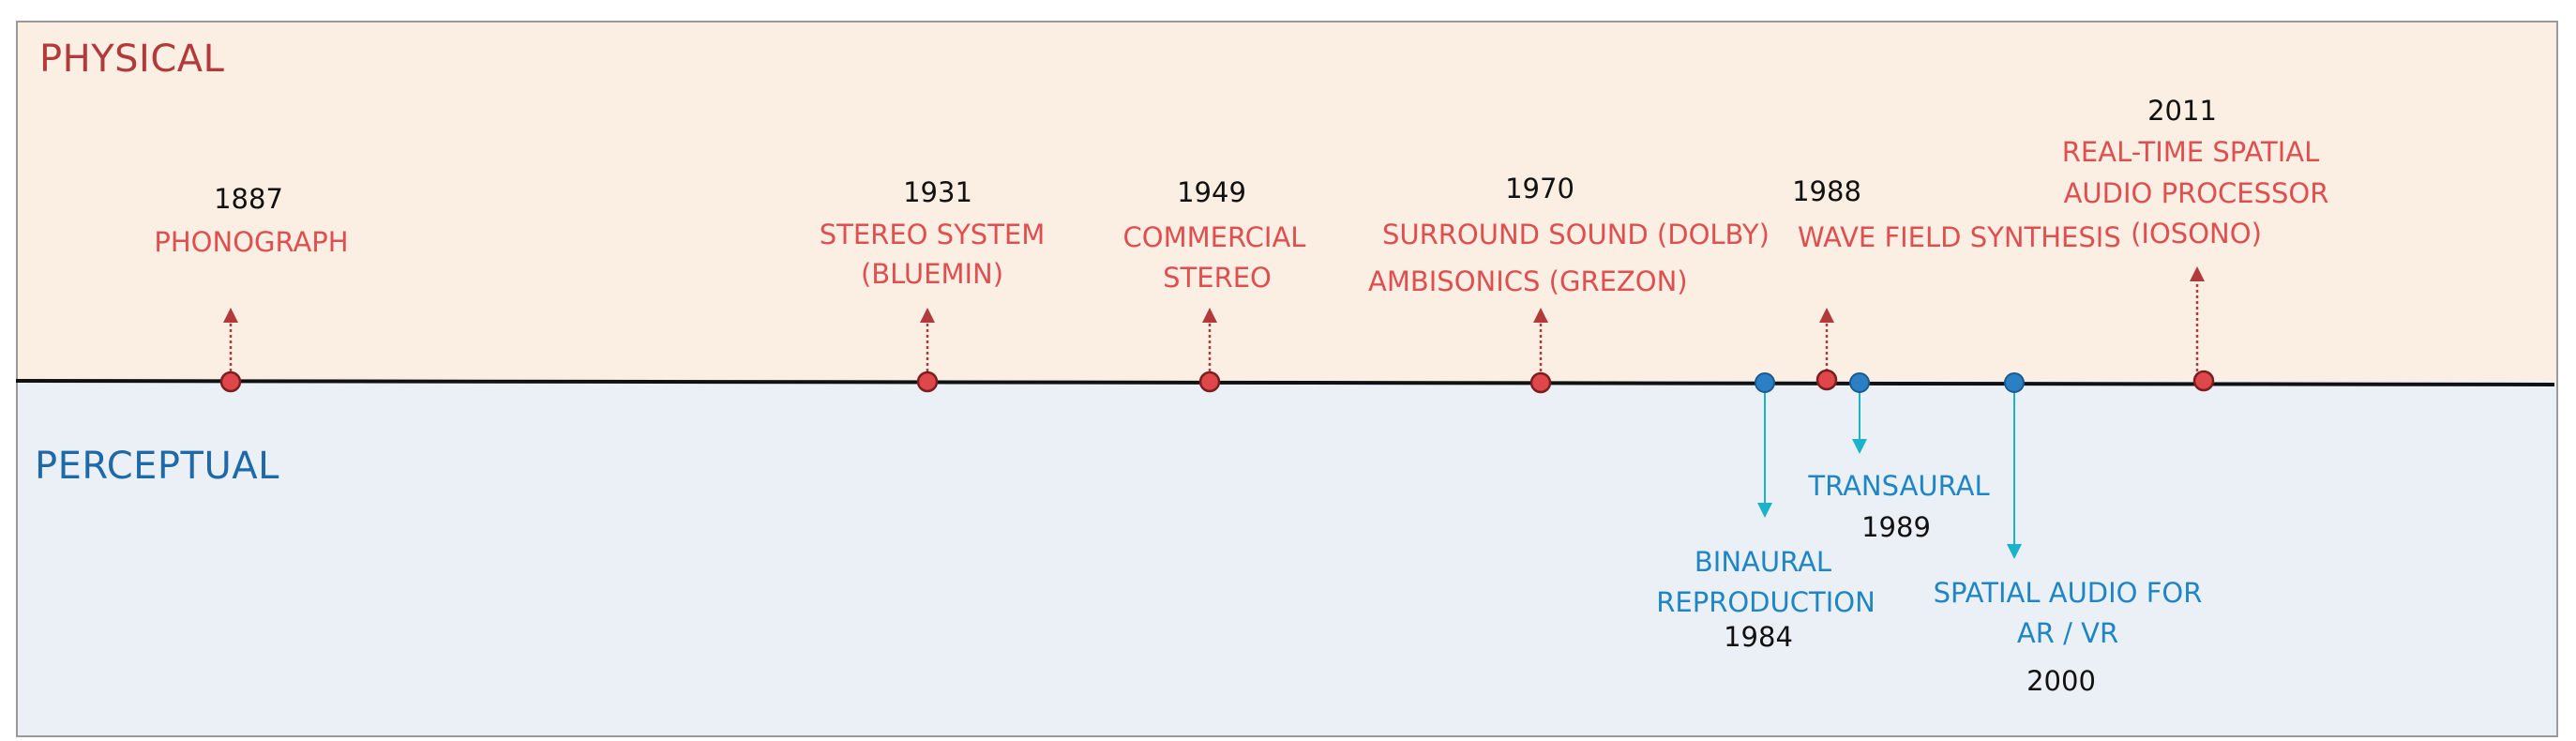 The image size is (2576, 741). I want to click on marker-1984, so click(1765, 383).